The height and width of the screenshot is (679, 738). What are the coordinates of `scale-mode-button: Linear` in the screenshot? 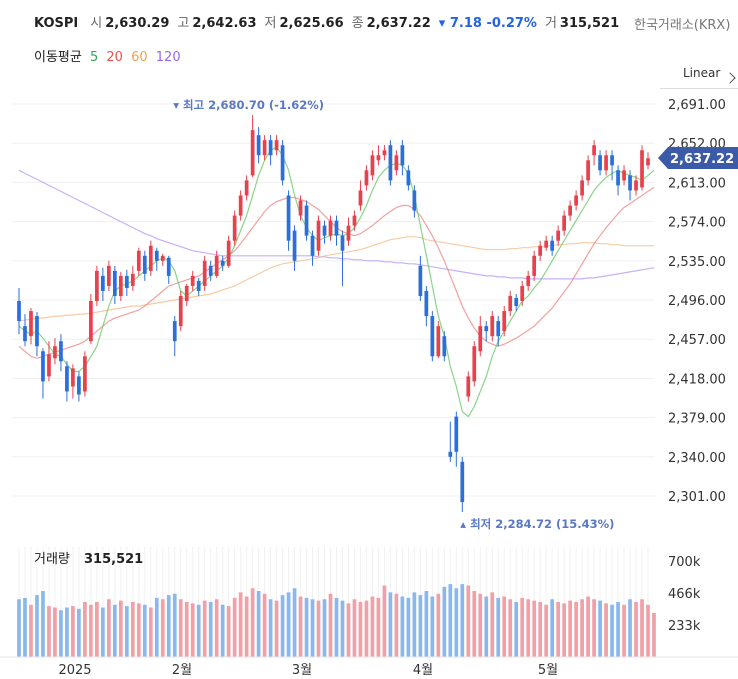 It's located at (702, 73).